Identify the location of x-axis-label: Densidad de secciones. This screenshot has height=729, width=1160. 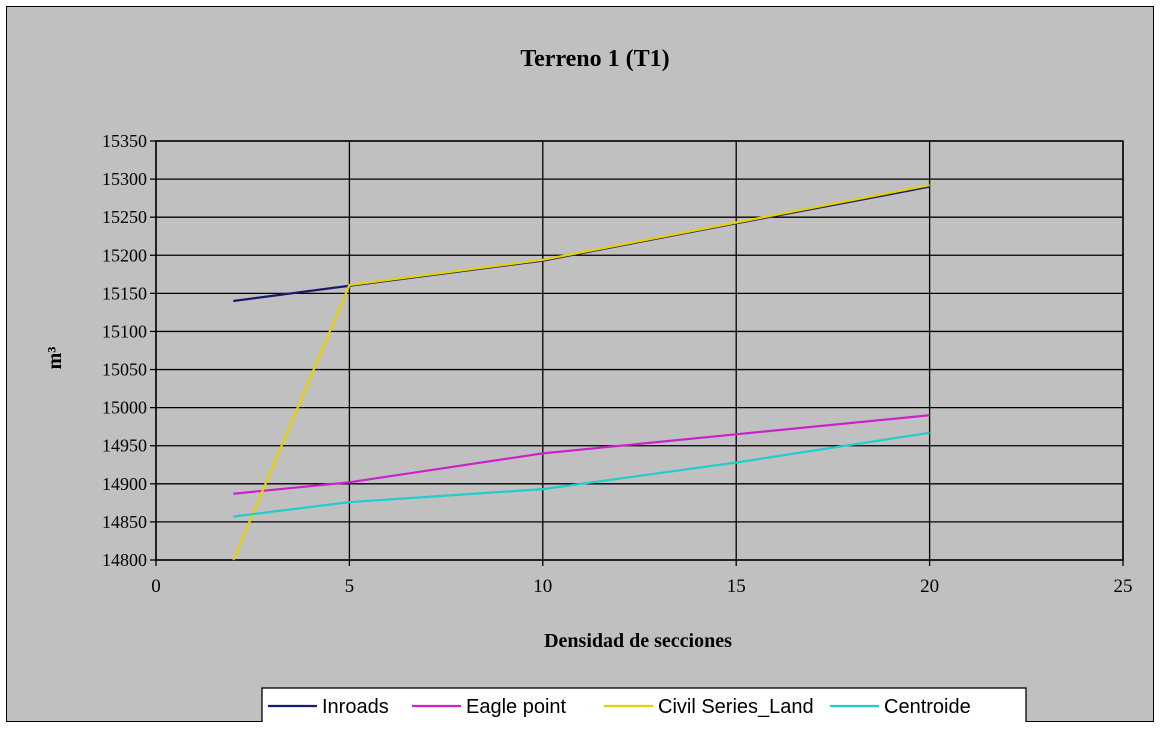
(638, 641).